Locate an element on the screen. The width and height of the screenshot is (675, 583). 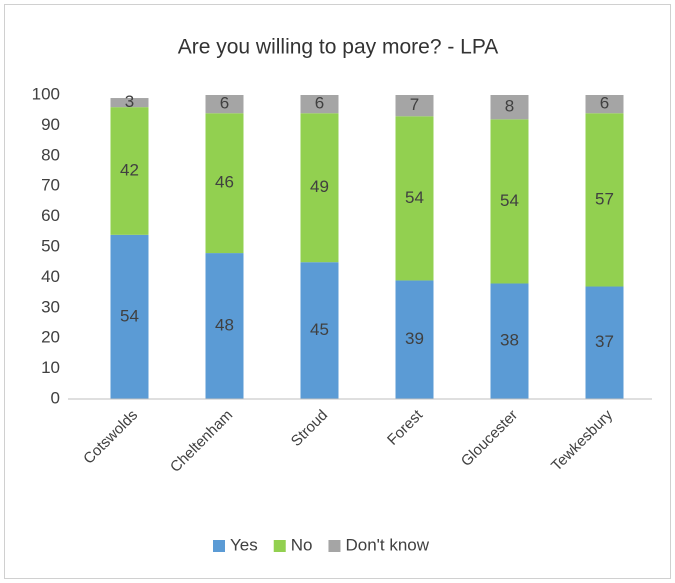
data-label: 8 is located at coordinates (509, 106).